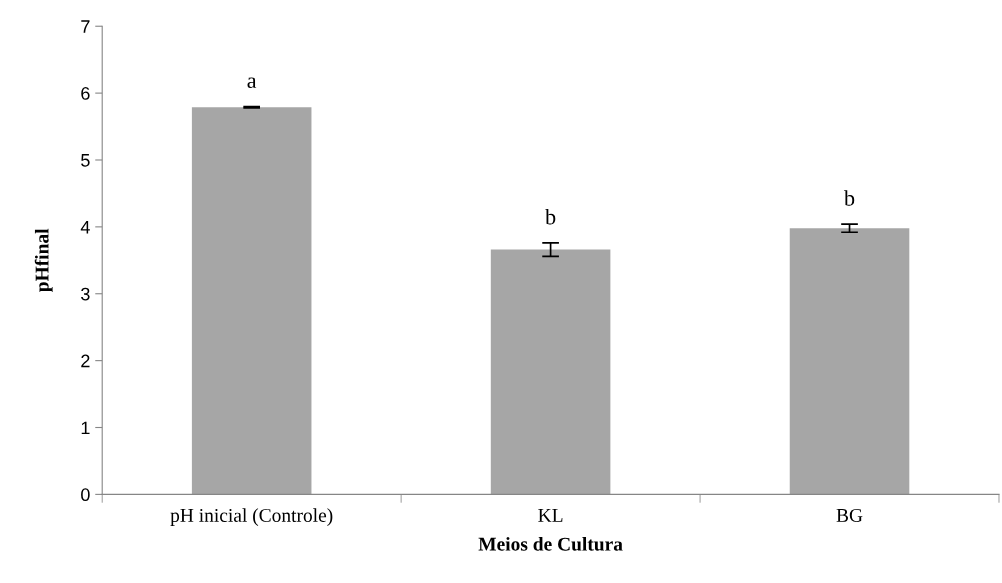 The height and width of the screenshot is (583, 1002). Describe the element at coordinates (85, 428) in the screenshot. I see `y-tick-label: 1` at that location.